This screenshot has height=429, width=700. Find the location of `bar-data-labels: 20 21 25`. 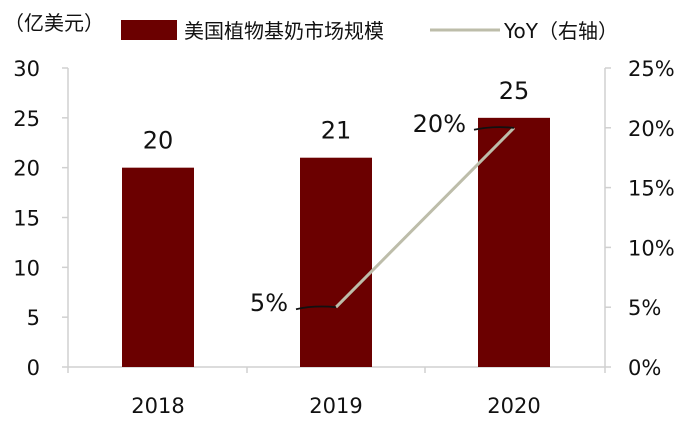

bar-data-labels: 20 21 25 is located at coordinates (336, 116).